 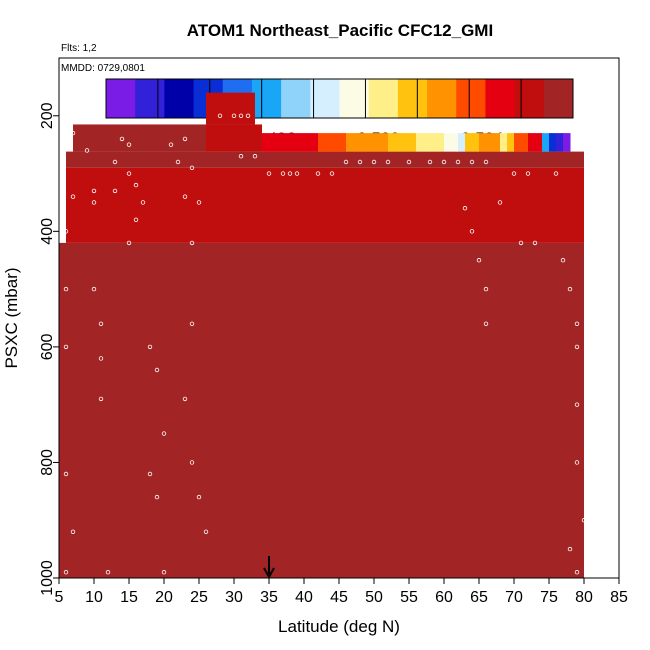 I want to click on latitude-marker-arrow, so click(x=269, y=568).